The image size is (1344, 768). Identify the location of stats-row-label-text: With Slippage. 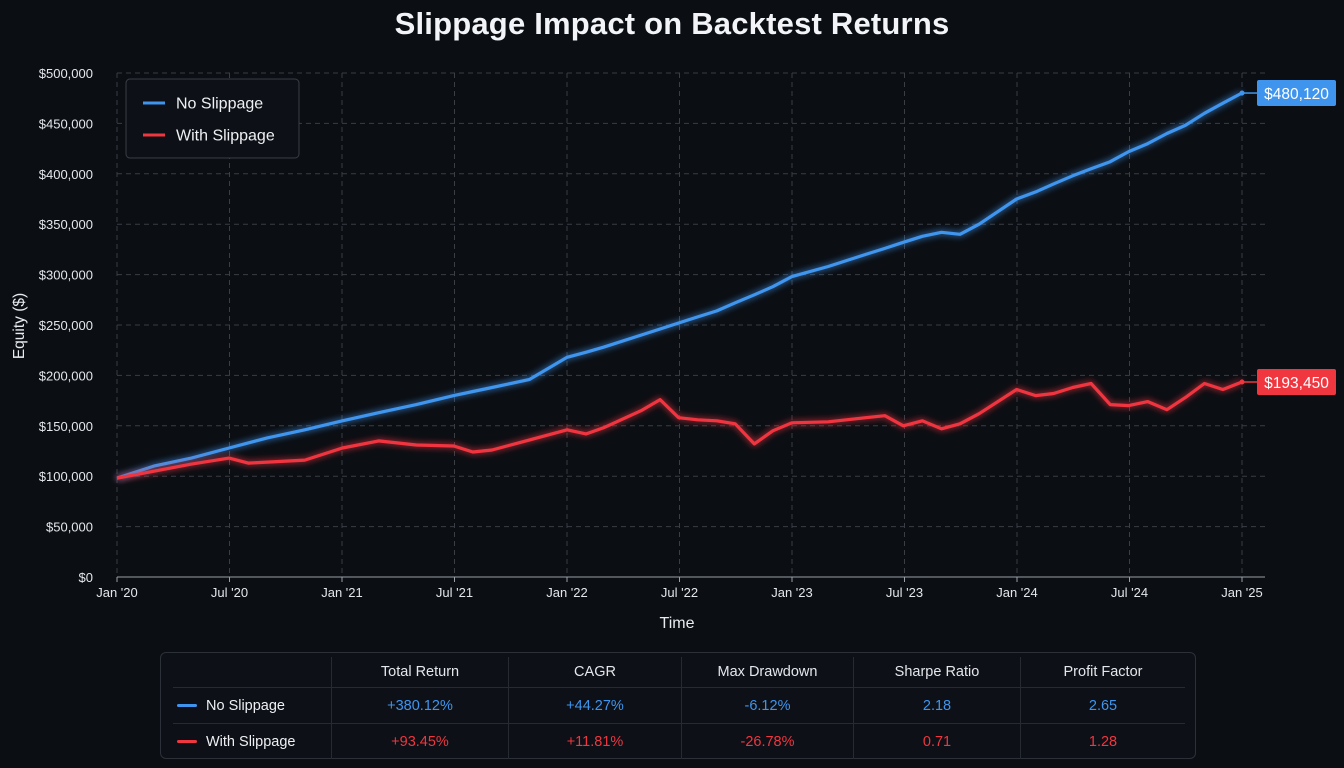
(251, 741).